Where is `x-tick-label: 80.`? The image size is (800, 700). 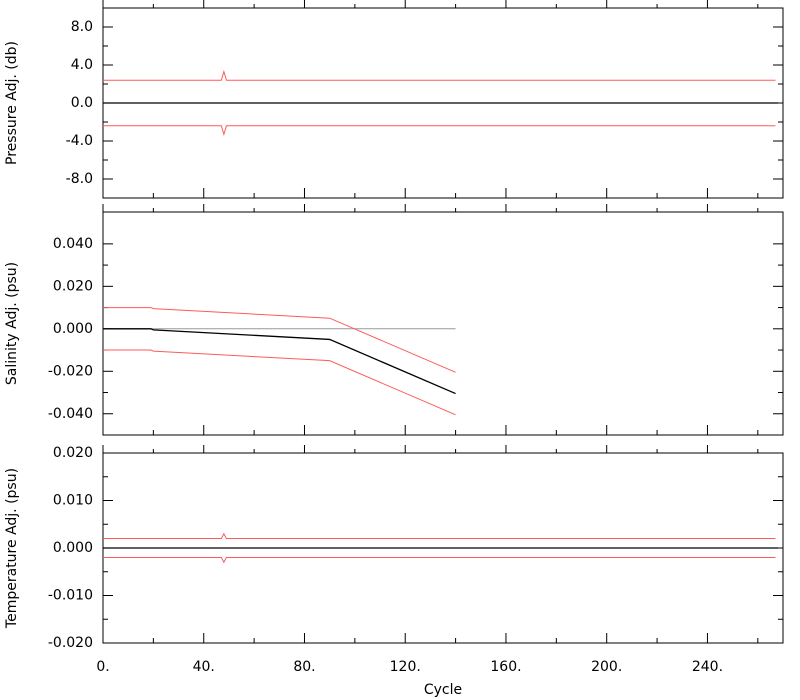
x-tick-label: 80. is located at coordinates (304, 667).